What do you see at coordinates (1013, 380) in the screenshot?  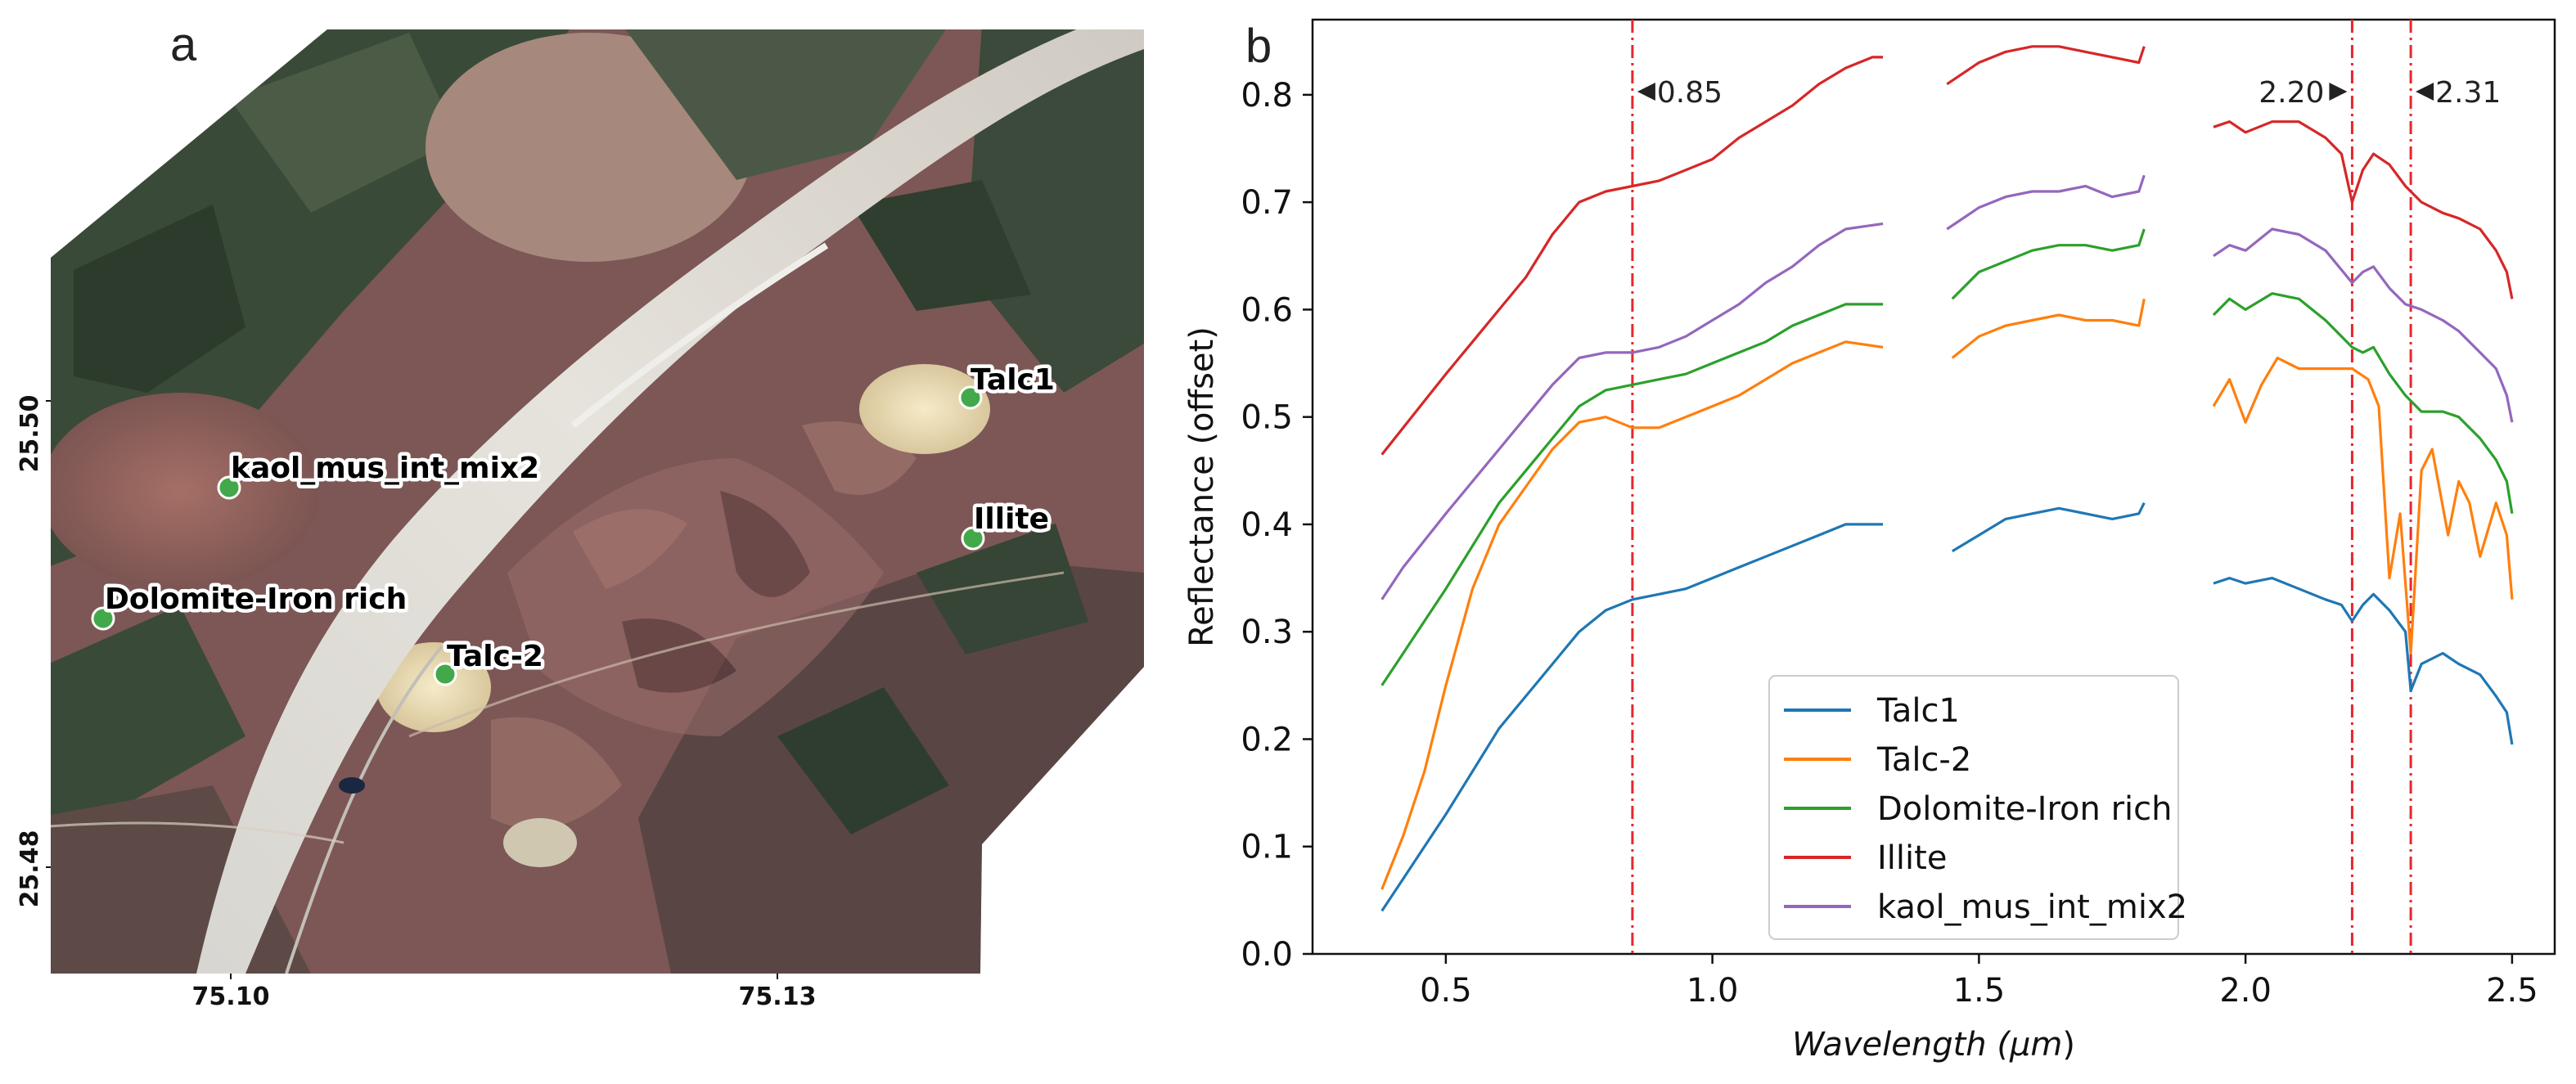 I see `site-label: Talc1` at bounding box center [1013, 380].